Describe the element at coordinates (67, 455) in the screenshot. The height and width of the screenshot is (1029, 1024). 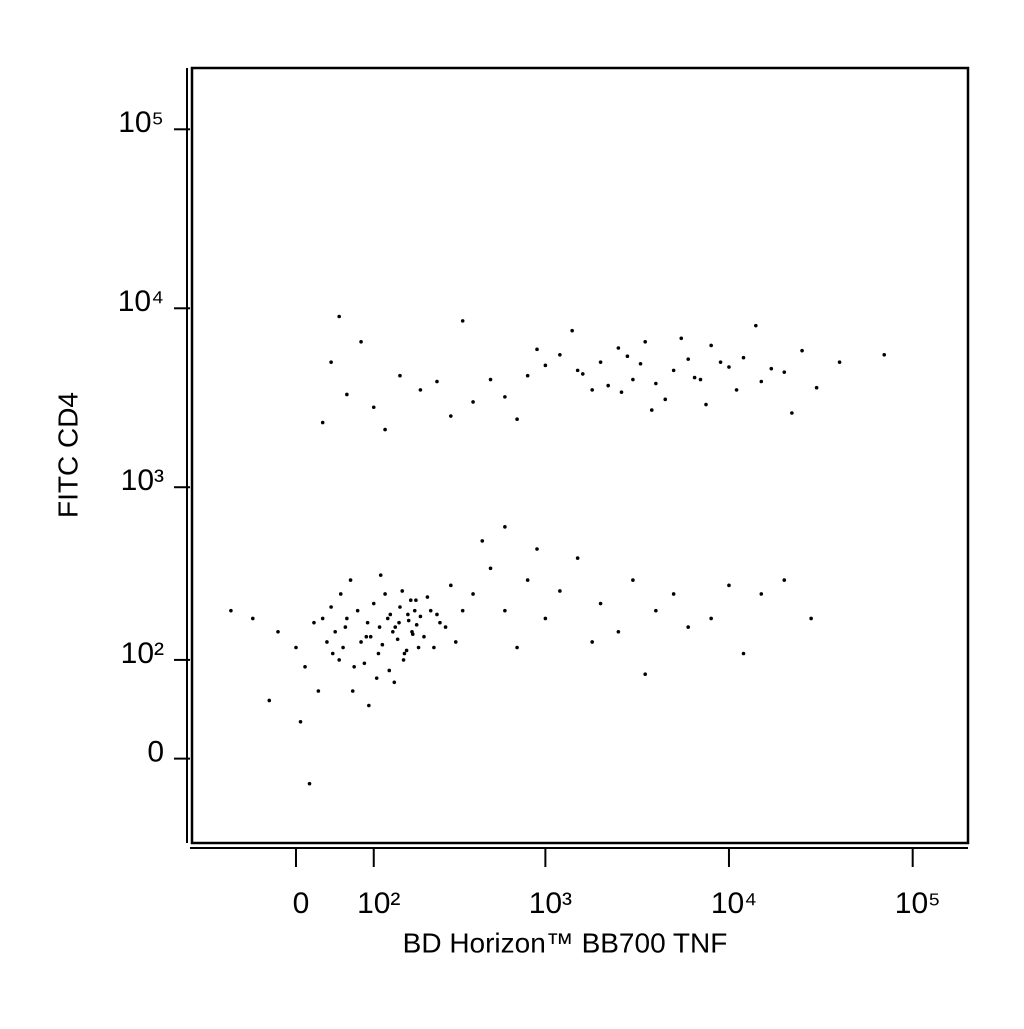
I see `y-axis-label: FITC CD4` at that location.